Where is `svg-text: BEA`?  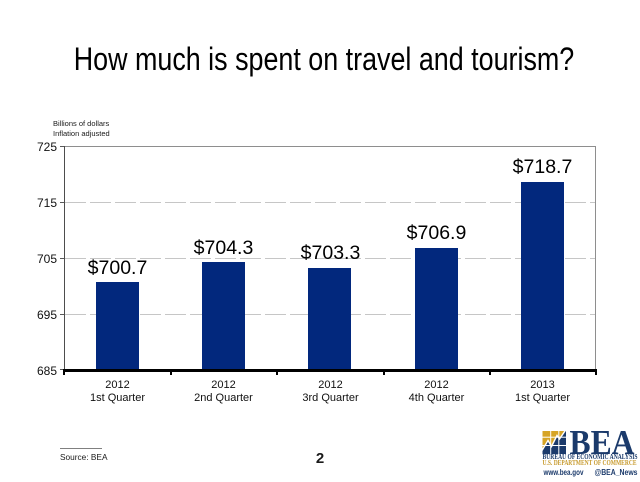 svg-text: BEA is located at coordinates (603, 446).